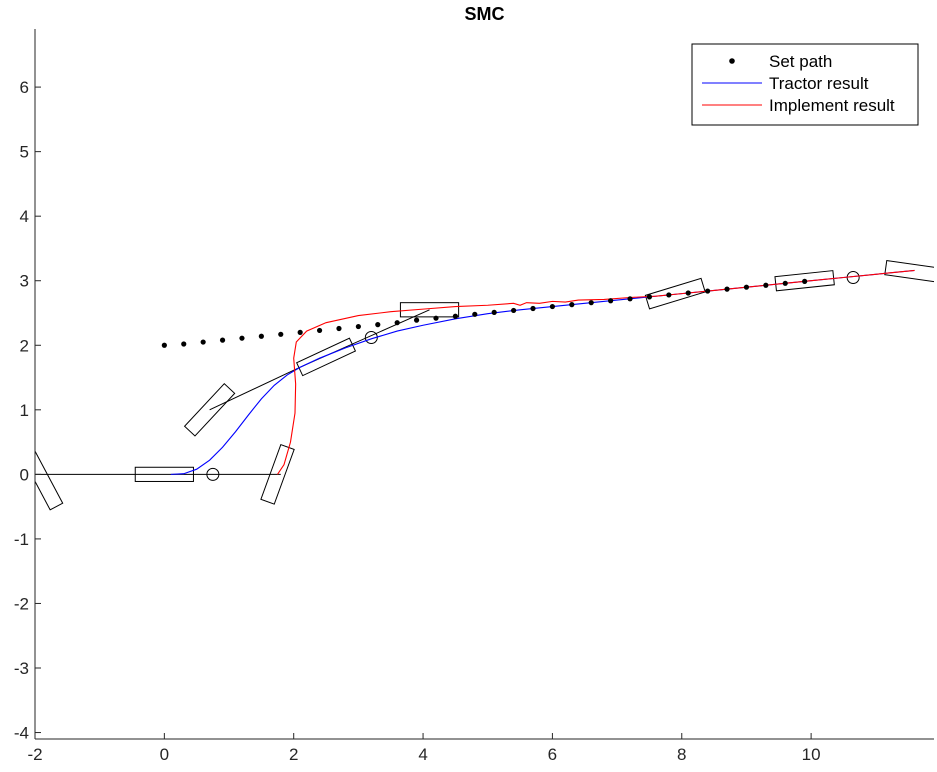 The width and height of the screenshot is (937, 772). I want to click on y-tick-label-1: -3, so click(21, 668).